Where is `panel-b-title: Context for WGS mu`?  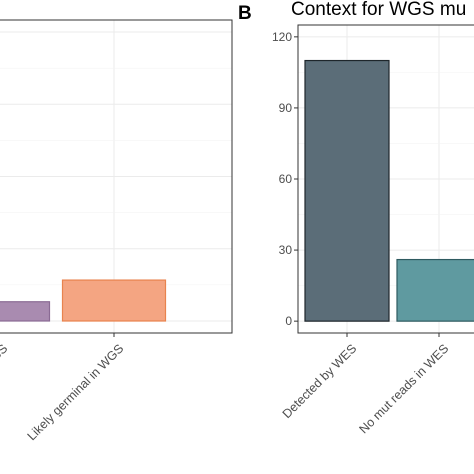 panel-b-title: Context for WGS mu is located at coordinates (378, 10).